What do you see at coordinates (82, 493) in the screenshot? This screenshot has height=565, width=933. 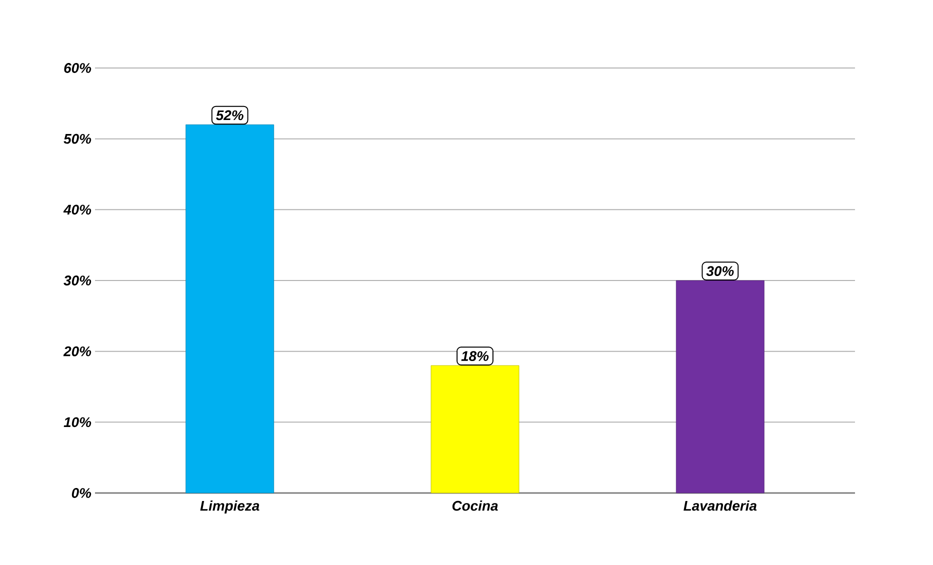 I see `y-tick-label: 0%` at bounding box center [82, 493].